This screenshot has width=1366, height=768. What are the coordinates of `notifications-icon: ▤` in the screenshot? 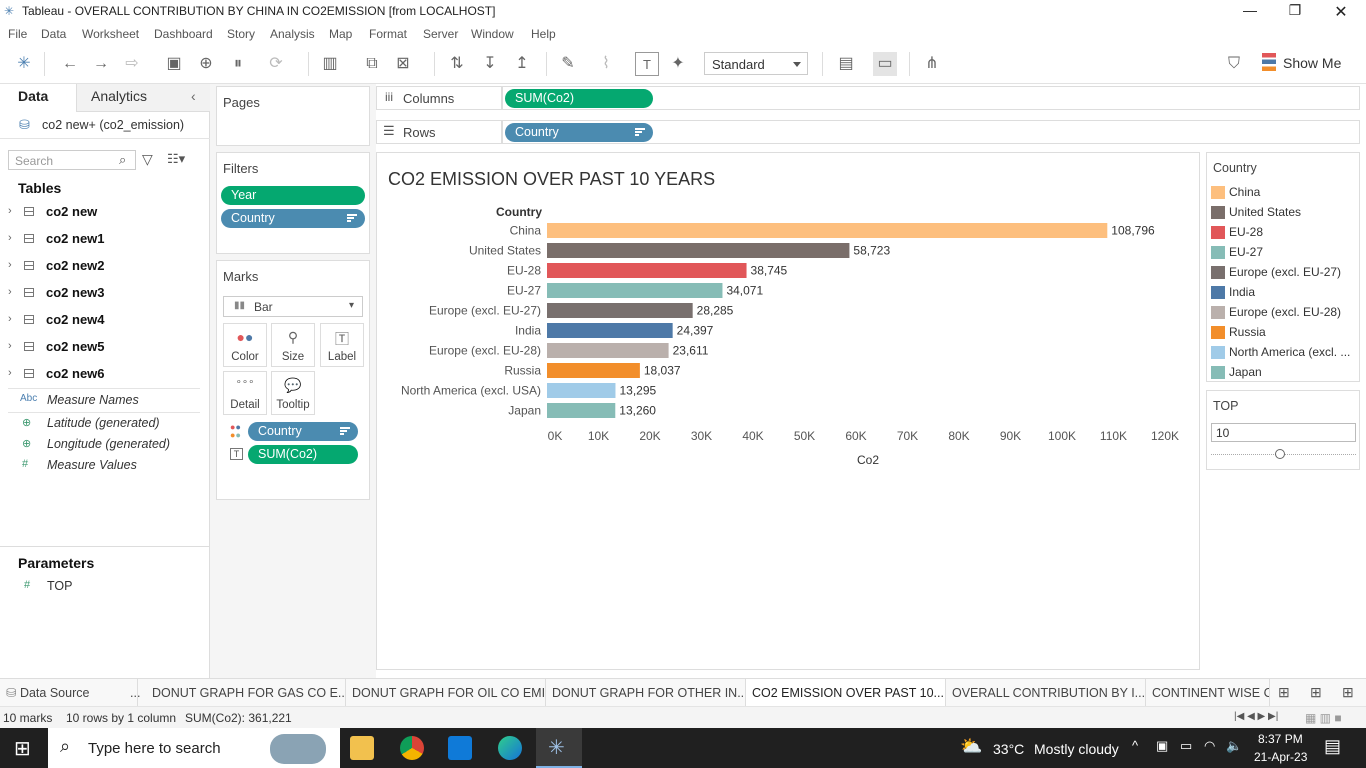 It's located at (1333, 746).